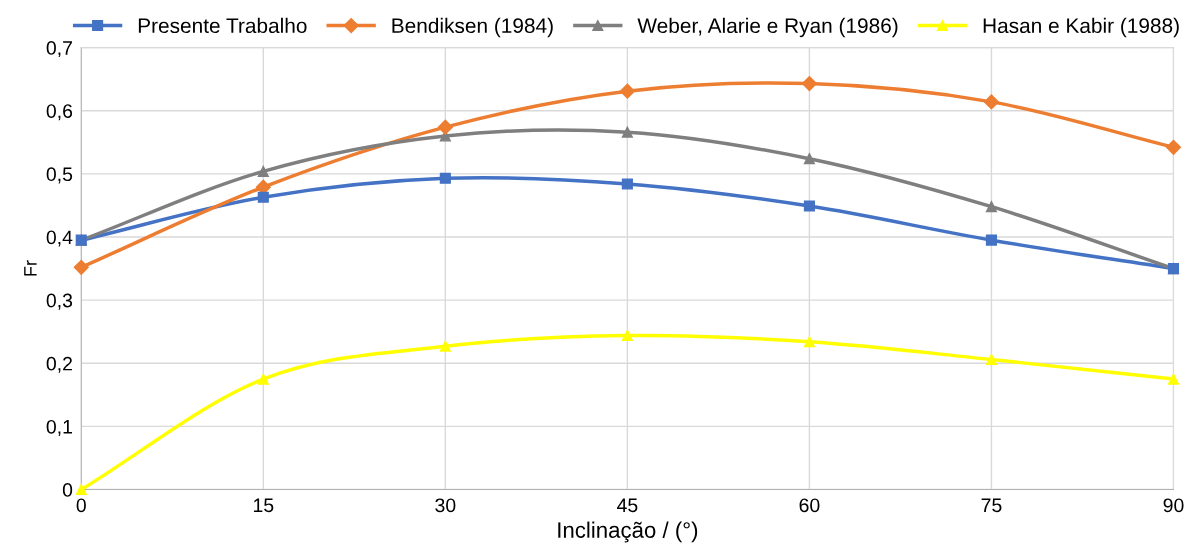 The image size is (1195, 547). What do you see at coordinates (263, 505) in the screenshot?
I see `x-tick-label: 15` at bounding box center [263, 505].